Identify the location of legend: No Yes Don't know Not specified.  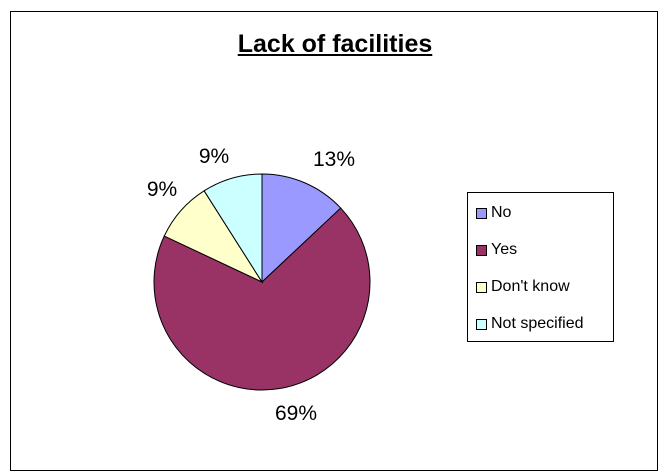
(540, 267).